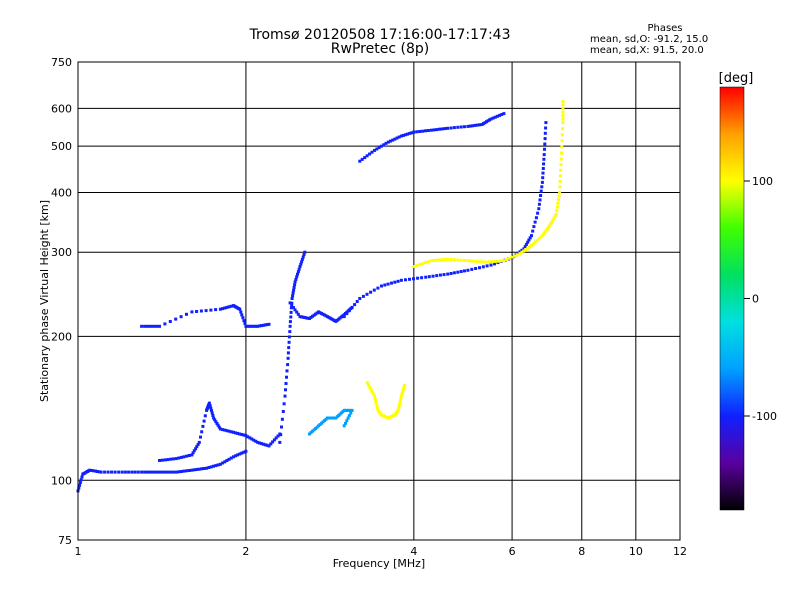  I want to click on y-tick-label: 300, so click(61, 252).